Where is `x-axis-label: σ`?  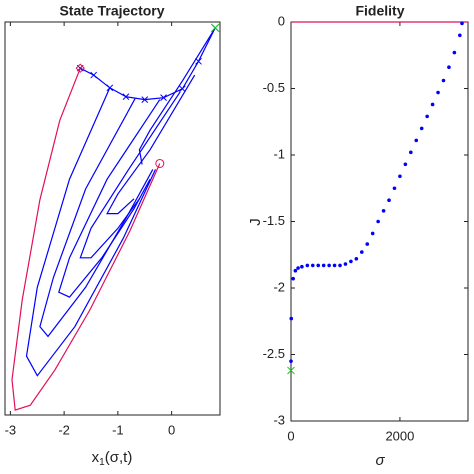 x-axis-label: σ is located at coordinates (380, 460).